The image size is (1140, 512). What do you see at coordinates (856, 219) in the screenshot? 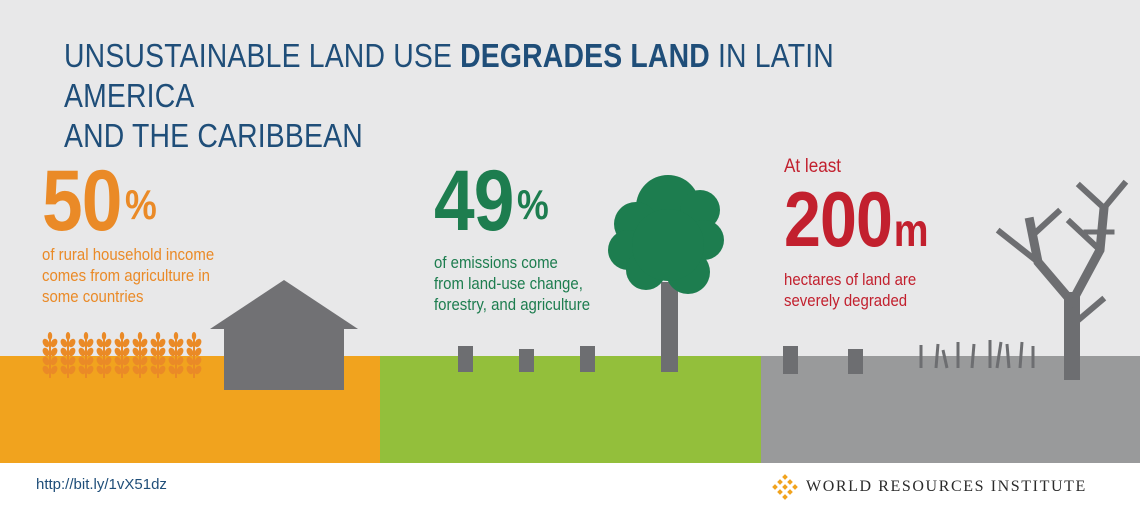
I see `stat-value: 200m` at bounding box center [856, 219].